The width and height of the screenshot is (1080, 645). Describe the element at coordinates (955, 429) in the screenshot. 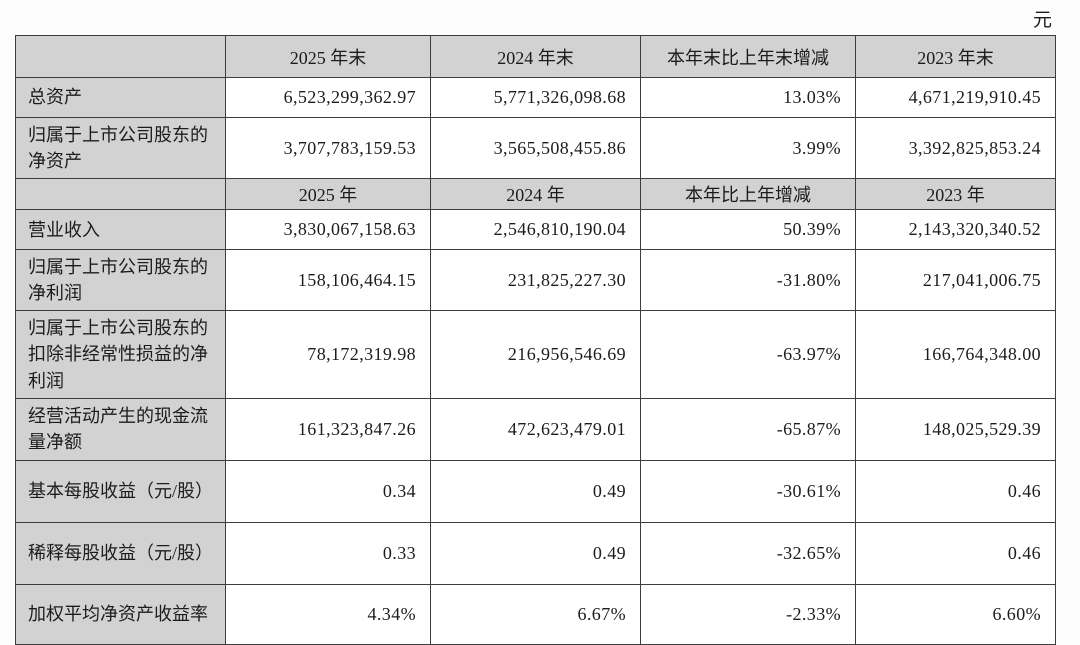

I see `cell-value: 148,025,529.39` at that location.